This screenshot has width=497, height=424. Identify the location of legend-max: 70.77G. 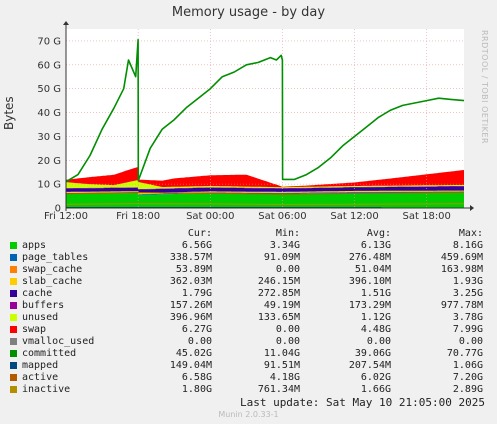
(464, 353).